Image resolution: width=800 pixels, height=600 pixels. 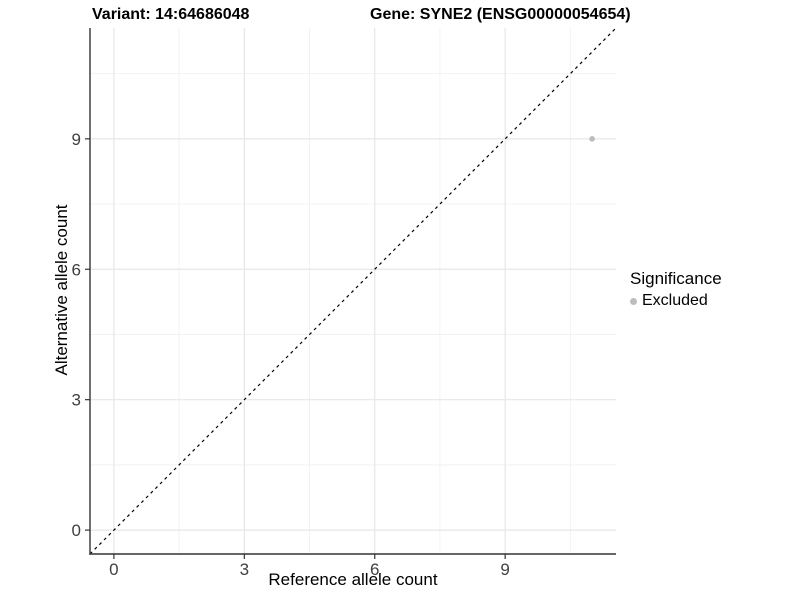 What do you see at coordinates (76, 530) in the screenshot?
I see `y-tick-label: 0` at bounding box center [76, 530].